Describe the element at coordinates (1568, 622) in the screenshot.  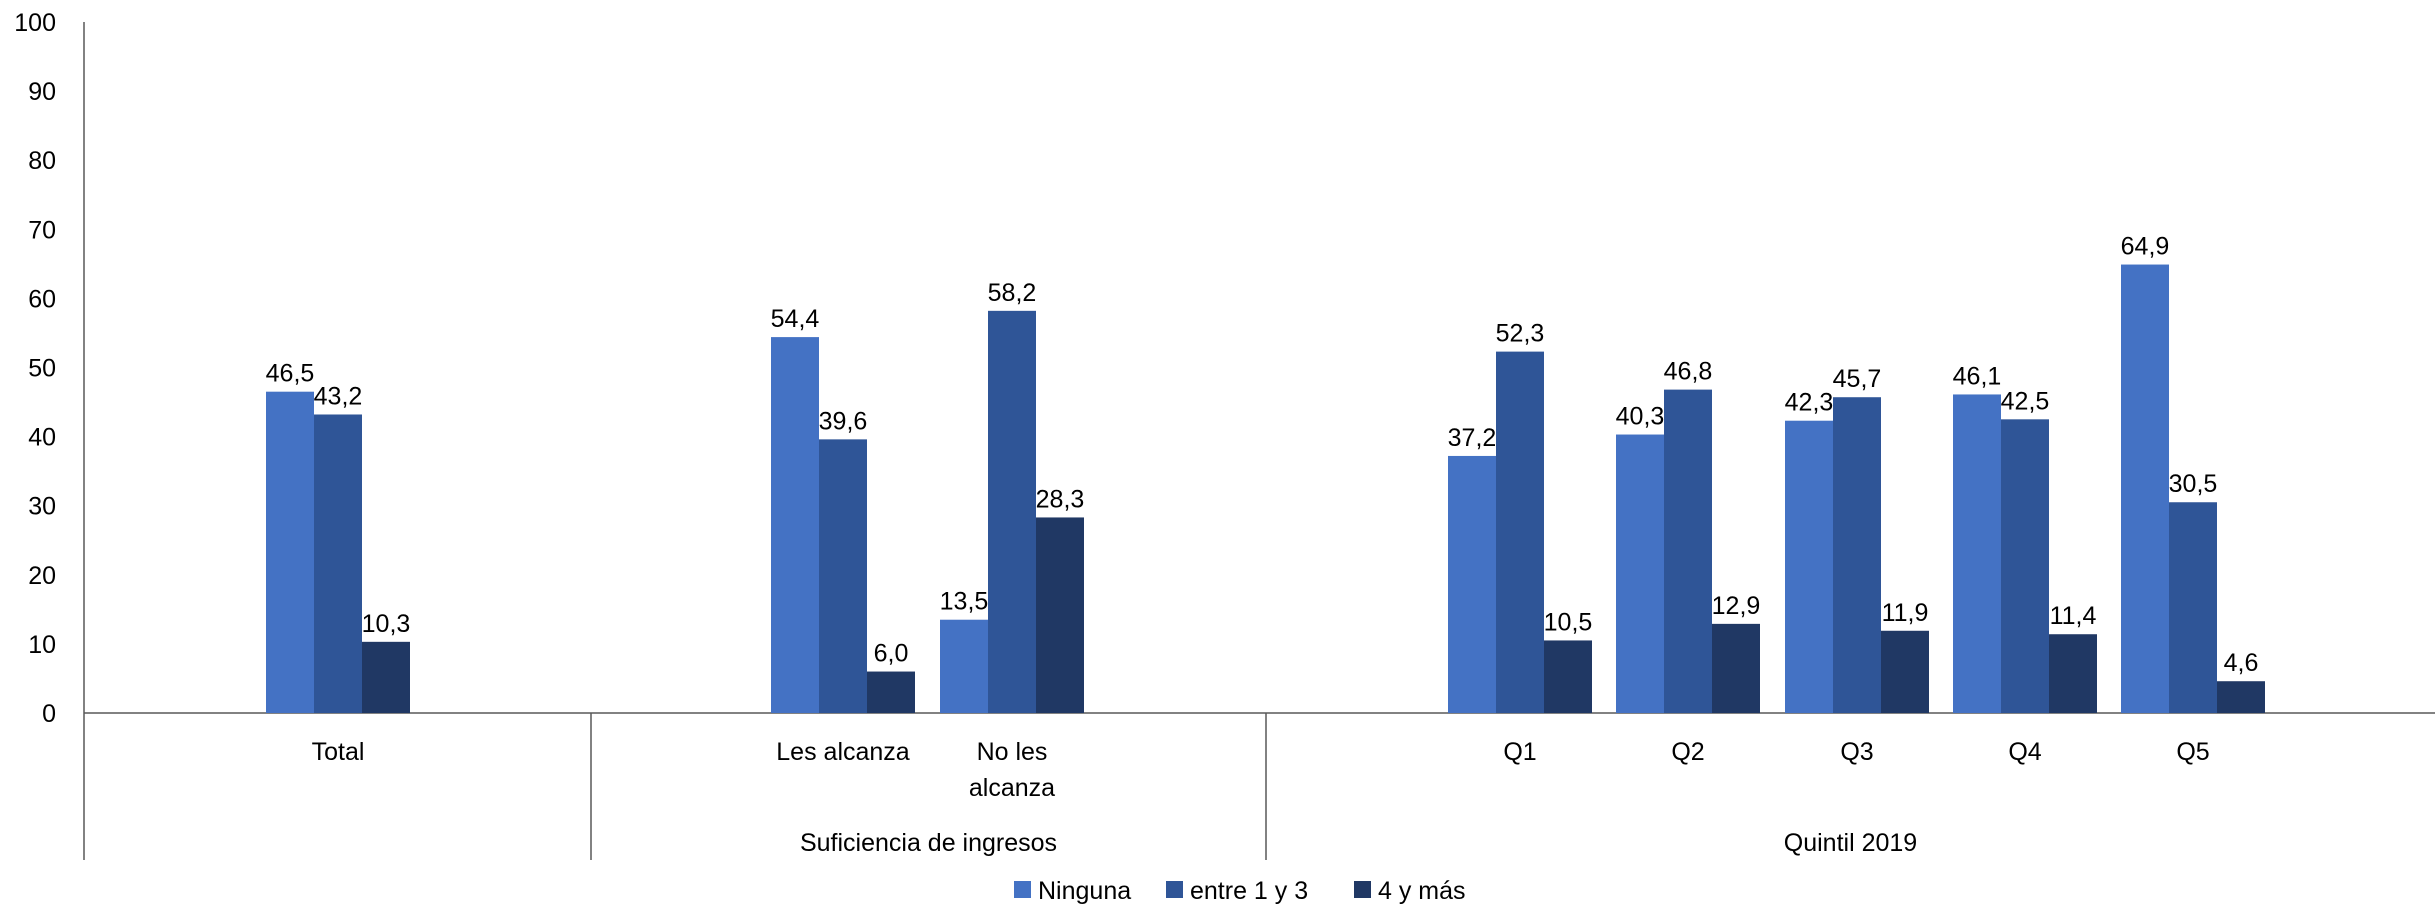
I see `data-label: 10,5` at that location.